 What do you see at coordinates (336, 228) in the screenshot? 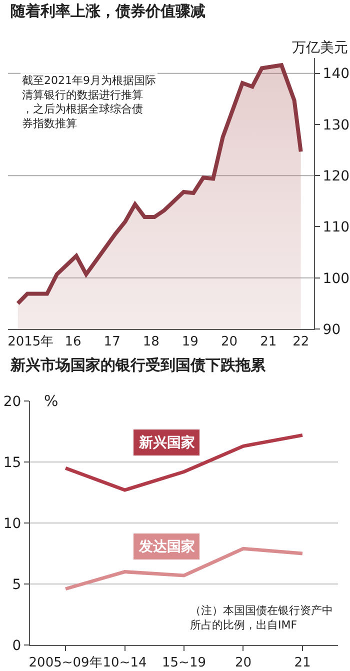
I see `y-tick-label: 110` at bounding box center [336, 228].